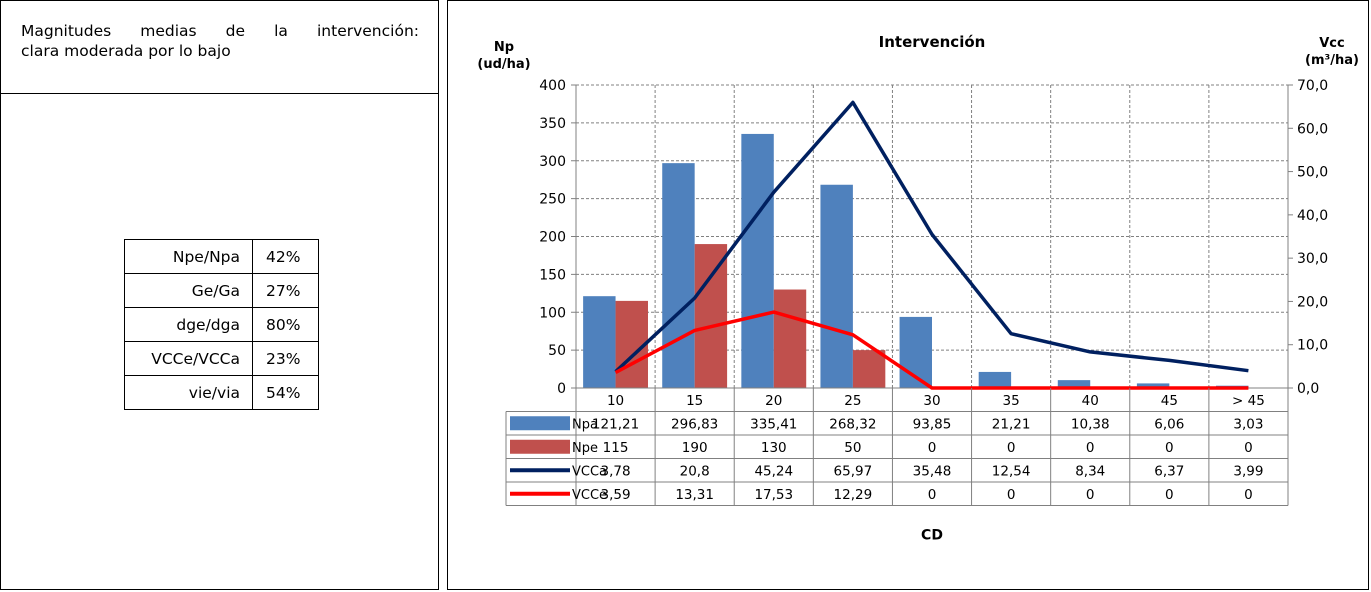 The height and width of the screenshot is (592, 1371). What do you see at coordinates (616, 495) in the screenshot?
I see `data-label-vcce: 3,59` at bounding box center [616, 495].